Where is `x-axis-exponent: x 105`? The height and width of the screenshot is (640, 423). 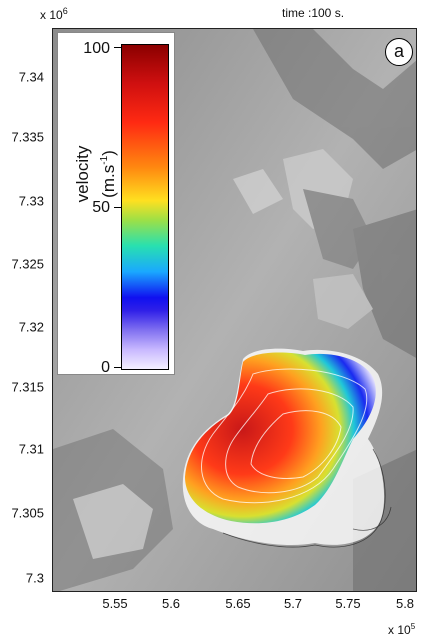 x-axis-exponent: x 105 is located at coordinates (402, 629).